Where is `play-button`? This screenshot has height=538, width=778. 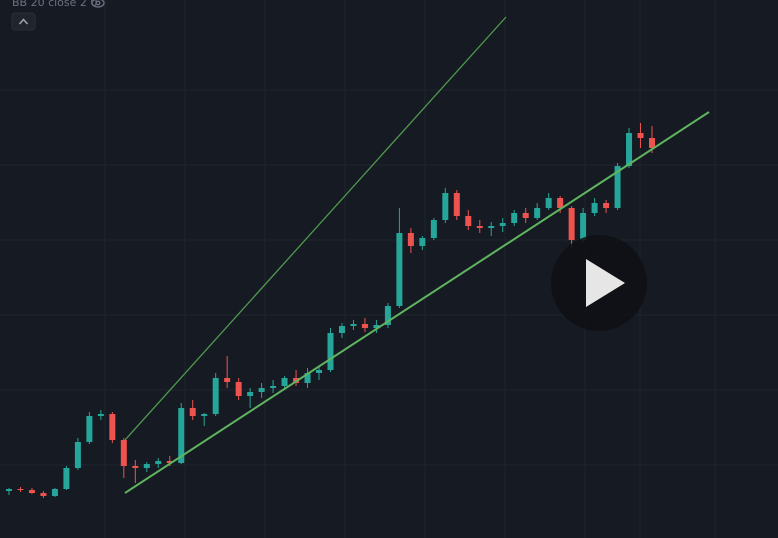
play-button is located at coordinates (599, 283).